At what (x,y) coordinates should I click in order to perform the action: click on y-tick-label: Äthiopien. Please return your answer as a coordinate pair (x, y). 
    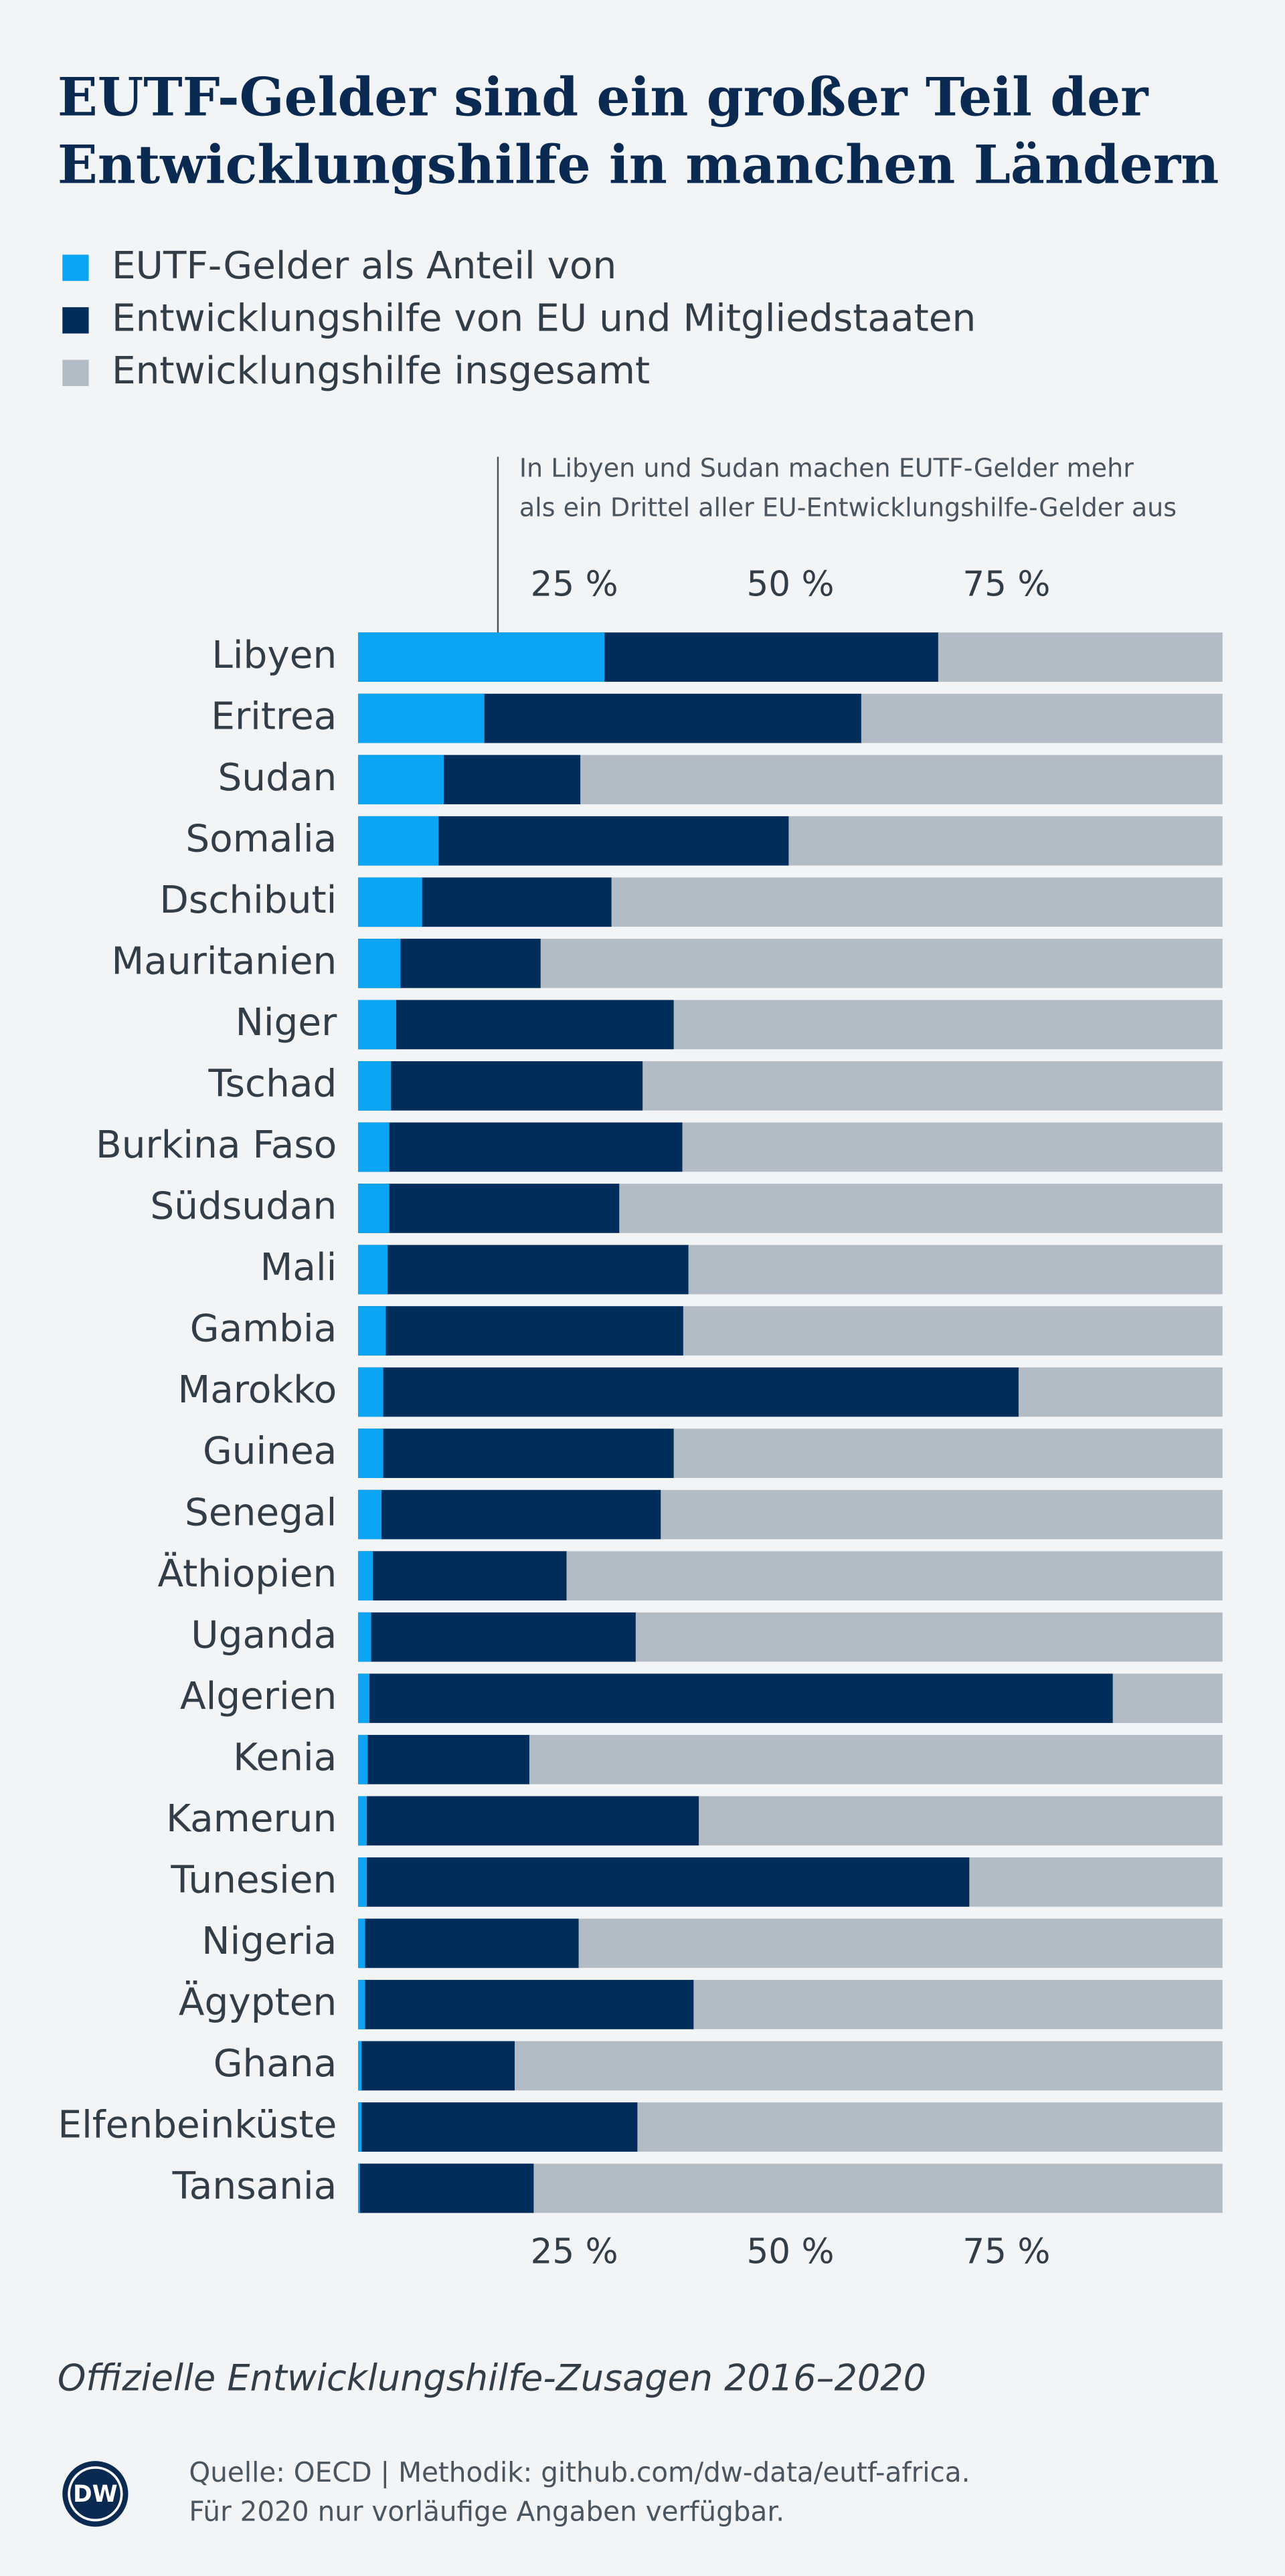
    Looking at the image, I should click on (247, 1573).